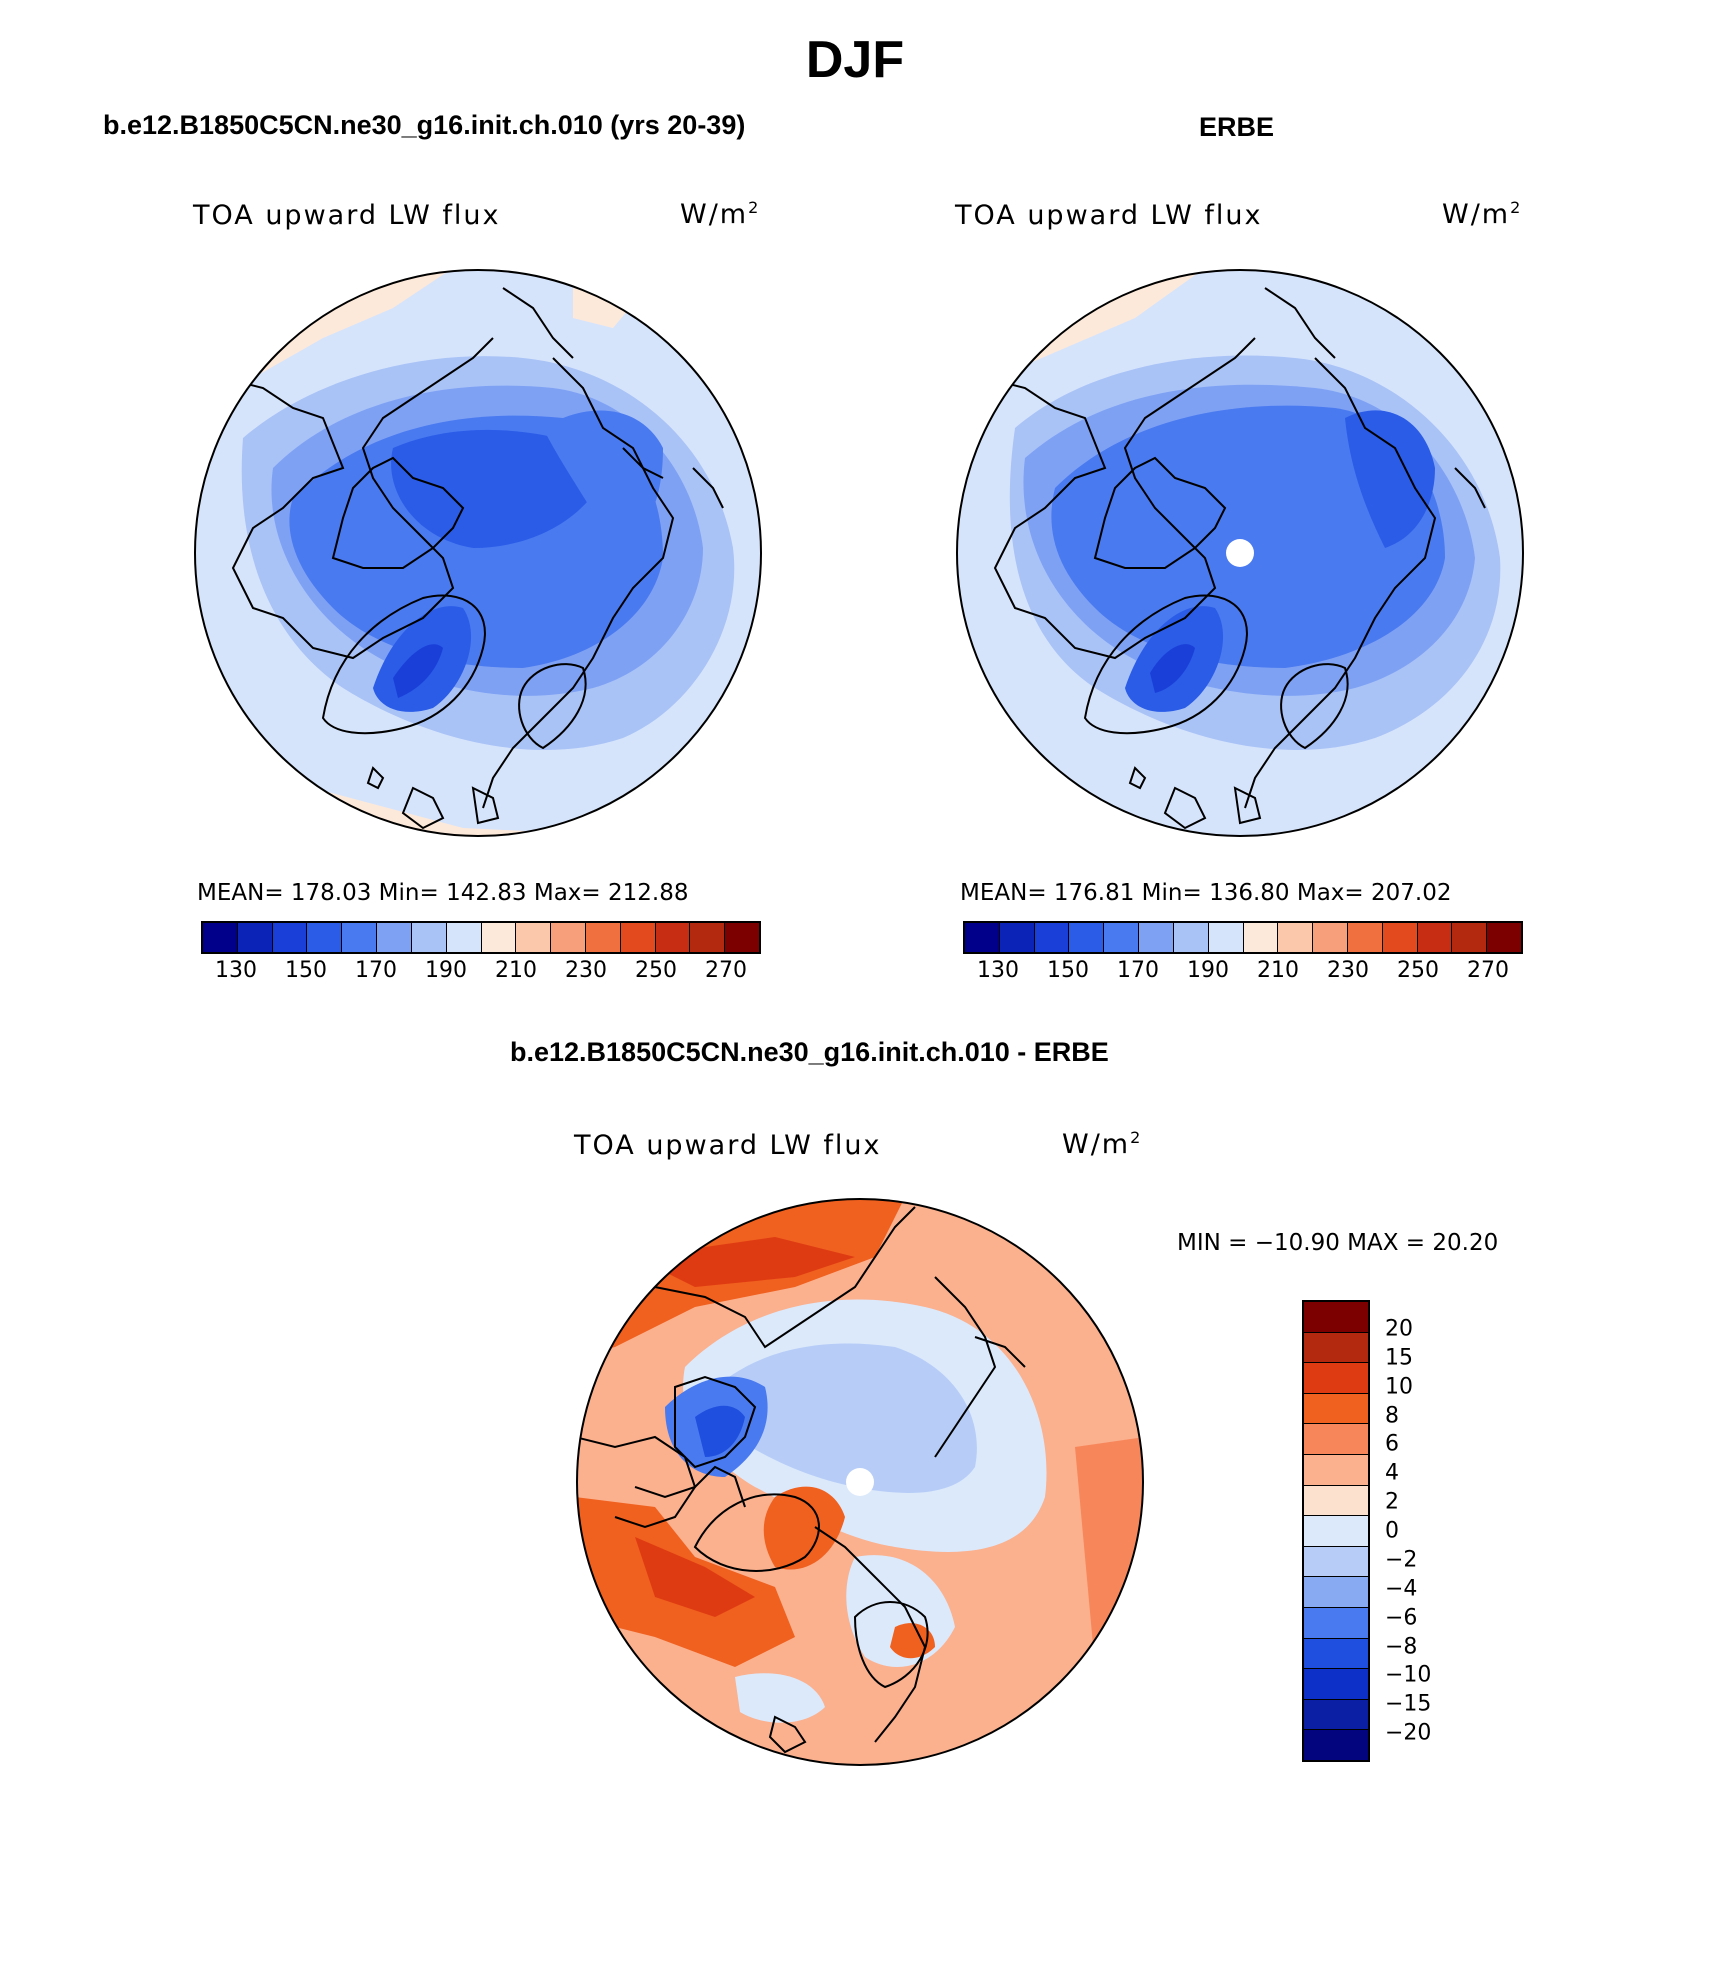 This screenshot has width=1710, height=1972. What do you see at coordinates (1348, 970) in the screenshot?
I see `obs-colorbar-tick-label: 230` at bounding box center [1348, 970].